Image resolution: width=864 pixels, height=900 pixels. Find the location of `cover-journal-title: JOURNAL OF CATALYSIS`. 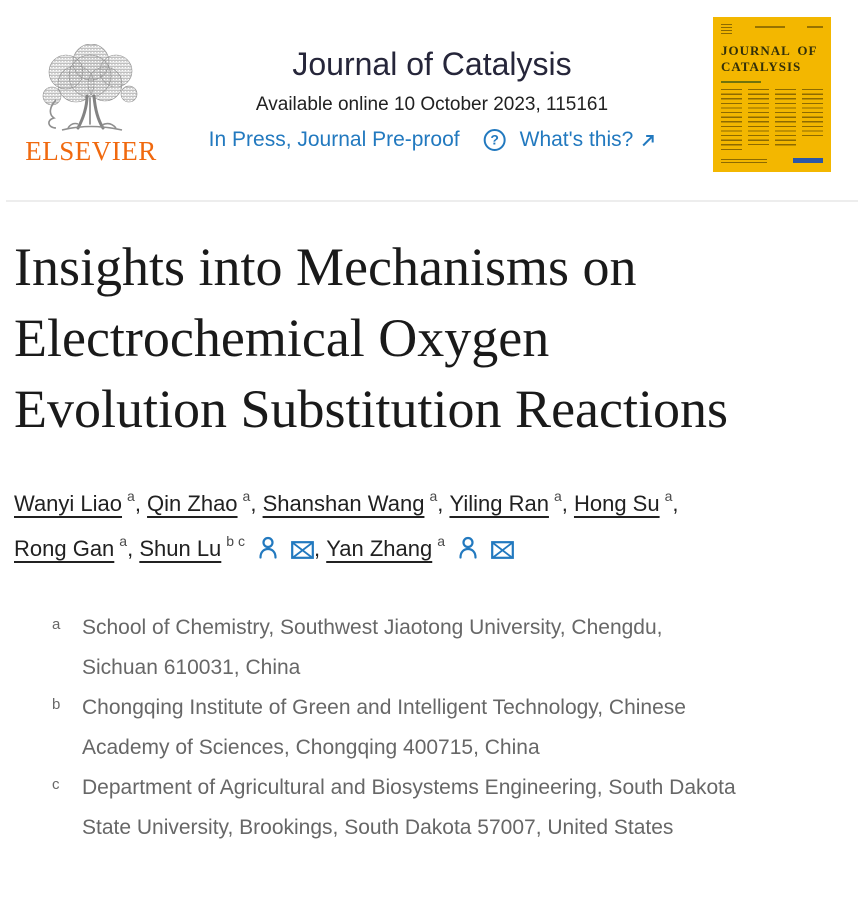

cover-journal-title: JOURNAL OF CATALYSIS is located at coordinates (769, 58).